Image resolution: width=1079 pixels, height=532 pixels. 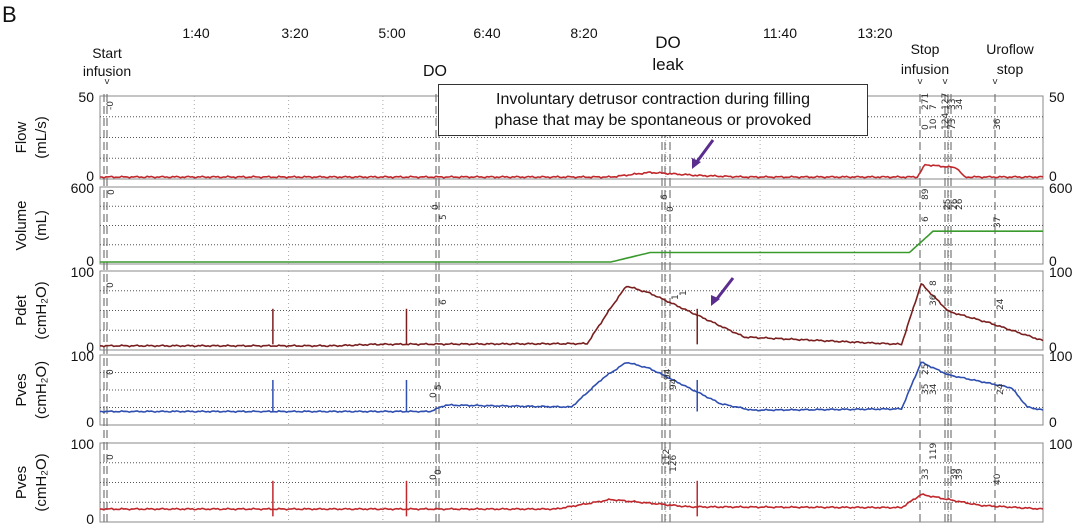 What do you see at coordinates (874, 33) in the screenshot?
I see `time-tick-label: 13:20` at bounding box center [874, 33].